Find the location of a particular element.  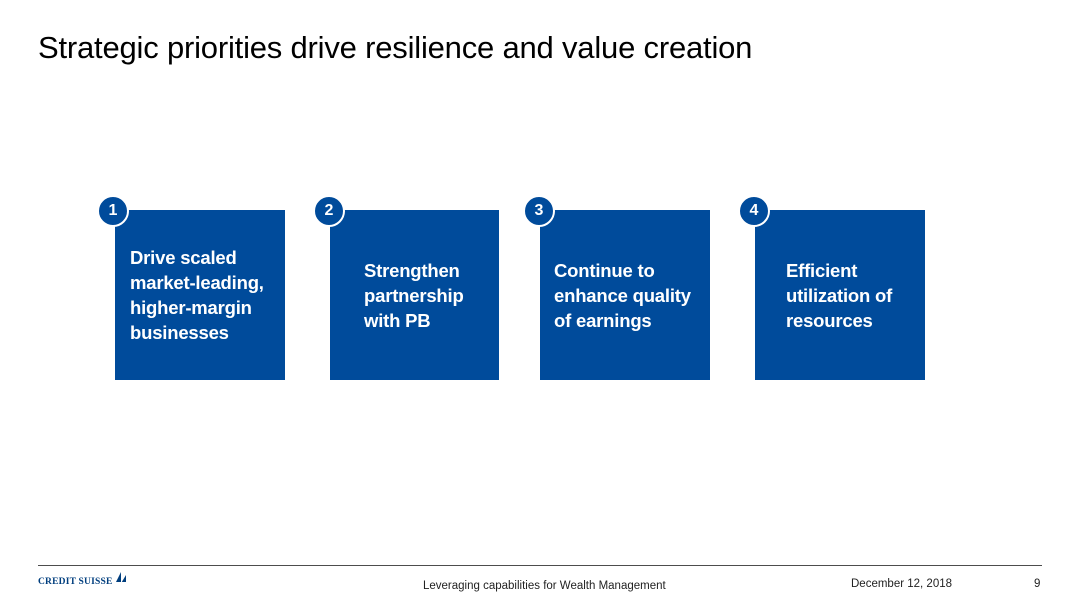

priority-text-4: Efficient utilization of resources is located at coordinates (839, 295).